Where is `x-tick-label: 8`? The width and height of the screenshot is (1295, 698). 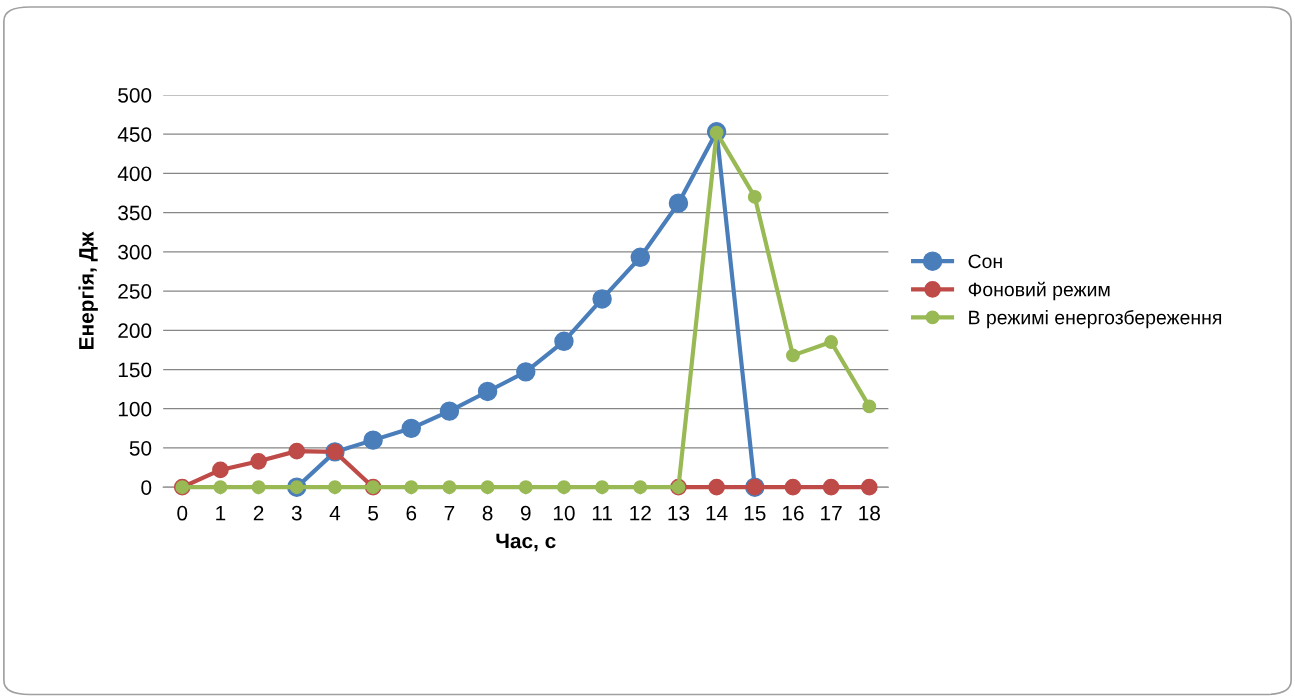 x-tick-label: 8 is located at coordinates (487, 513).